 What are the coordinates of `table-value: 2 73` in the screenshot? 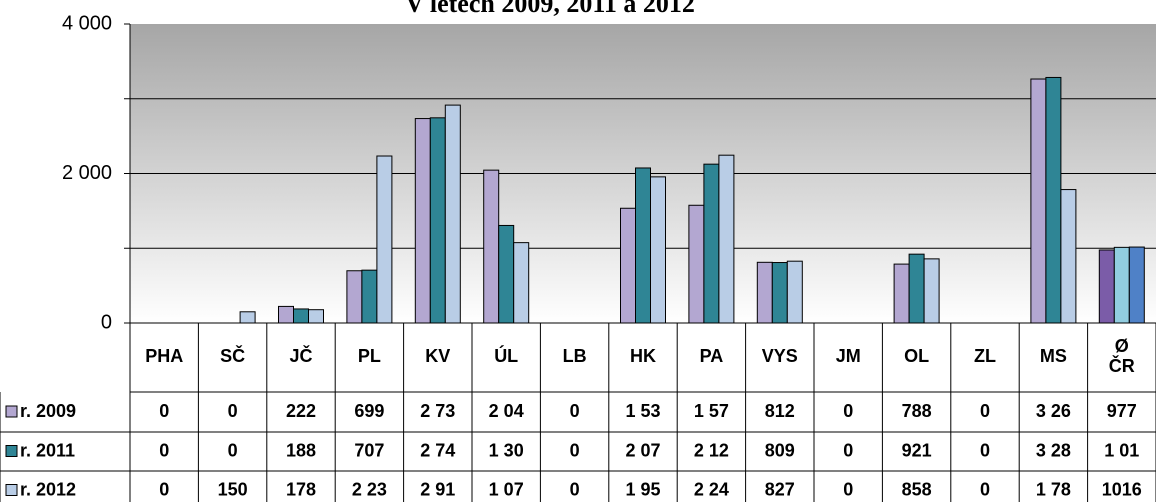 It's located at (437, 411).